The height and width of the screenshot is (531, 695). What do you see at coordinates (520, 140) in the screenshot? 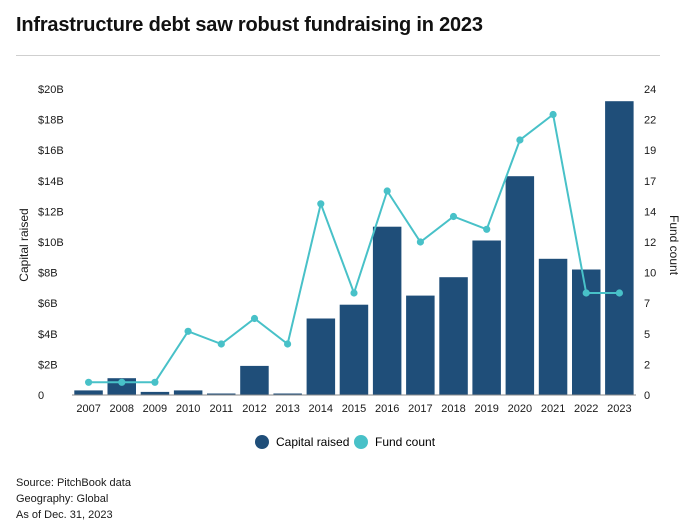
I see `fund-count-point-2020` at bounding box center [520, 140].